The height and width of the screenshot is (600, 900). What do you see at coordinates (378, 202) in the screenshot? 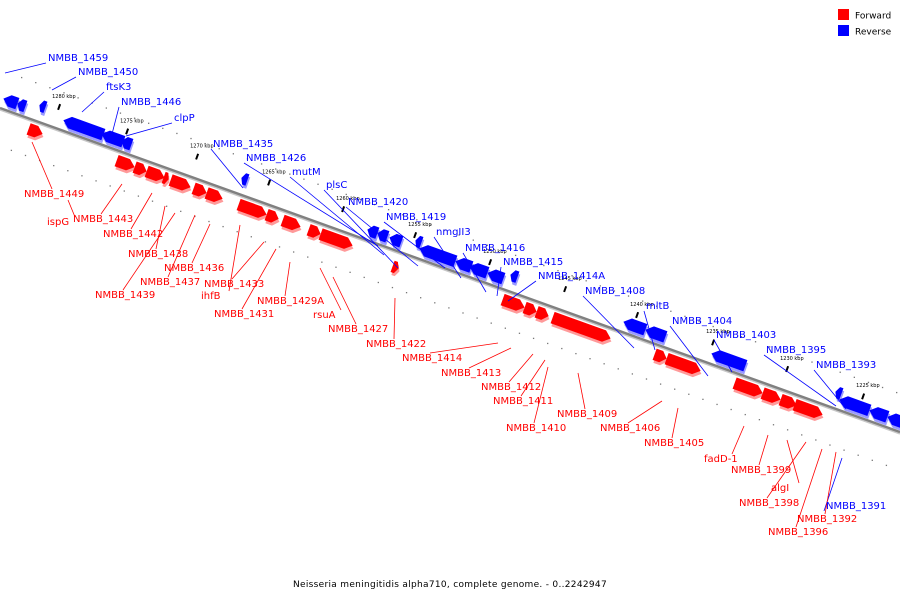
I see `reverse-gene-label: NMBB_1420` at bounding box center [378, 202].